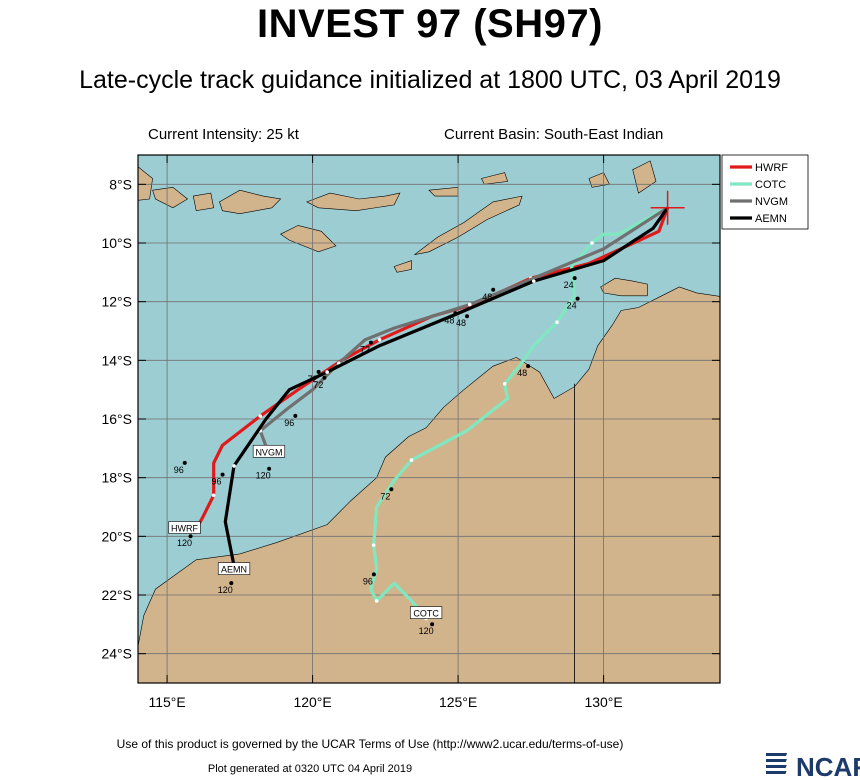 Image resolution: width=860 pixels, height=780 pixels. Describe the element at coordinates (116, 536) in the screenshot. I see `lat-tick-label: 20°S` at that location.